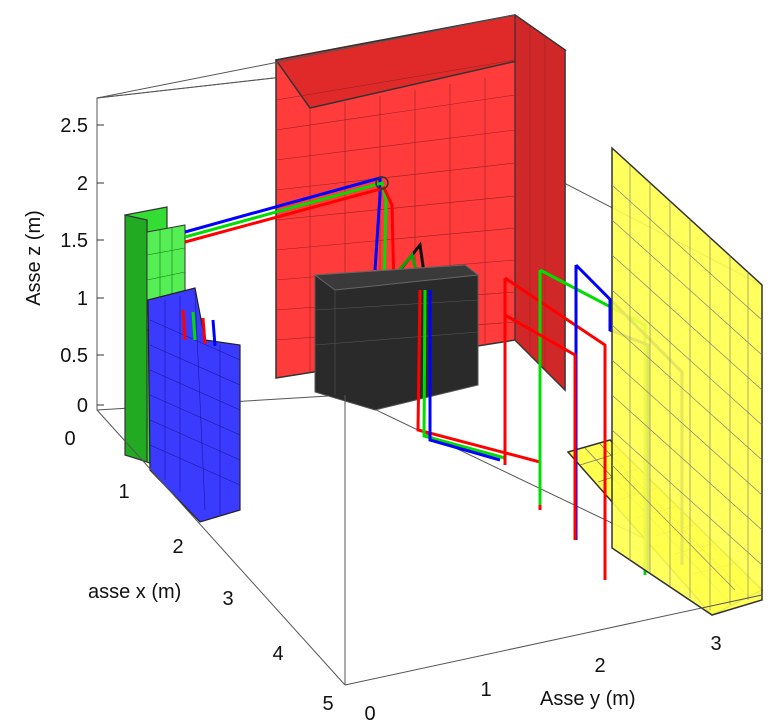 The width and height of the screenshot is (773, 724). What do you see at coordinates (327, 704) in the screenshot?
I see `x-tick-label: 5` at bounding box center [327, 704].